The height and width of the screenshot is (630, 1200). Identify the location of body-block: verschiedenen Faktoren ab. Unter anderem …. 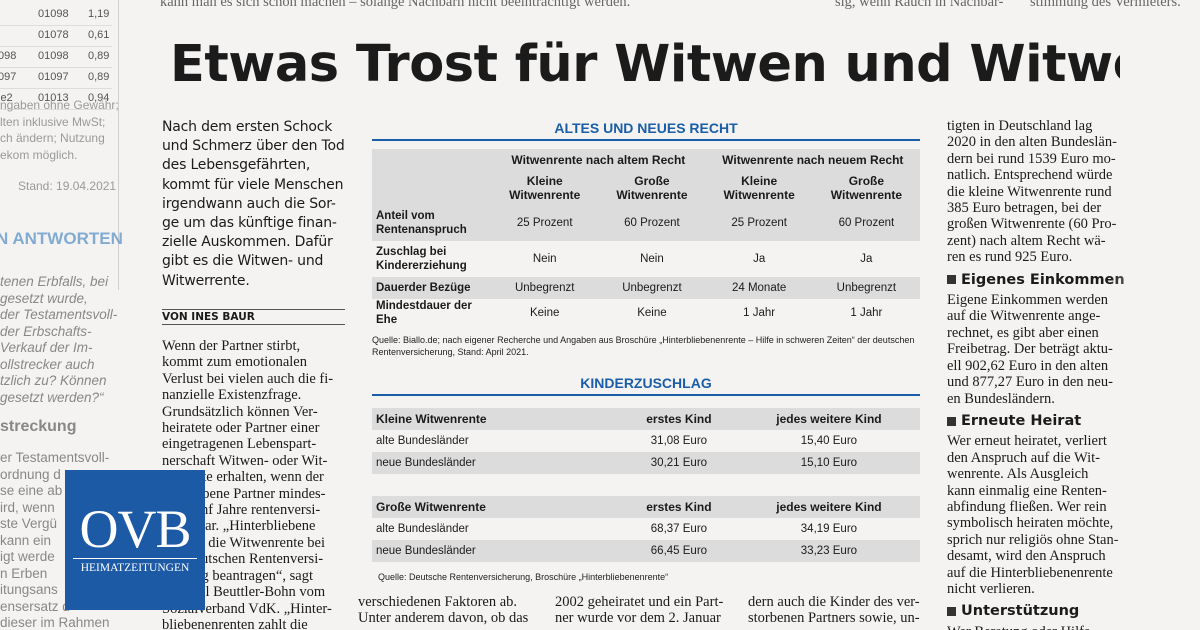
(453, 610).